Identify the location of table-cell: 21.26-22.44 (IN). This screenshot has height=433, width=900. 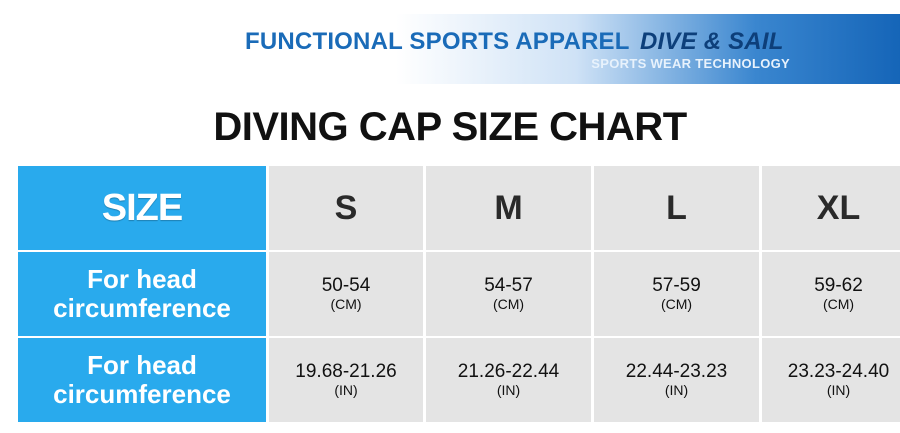
(508, 380).